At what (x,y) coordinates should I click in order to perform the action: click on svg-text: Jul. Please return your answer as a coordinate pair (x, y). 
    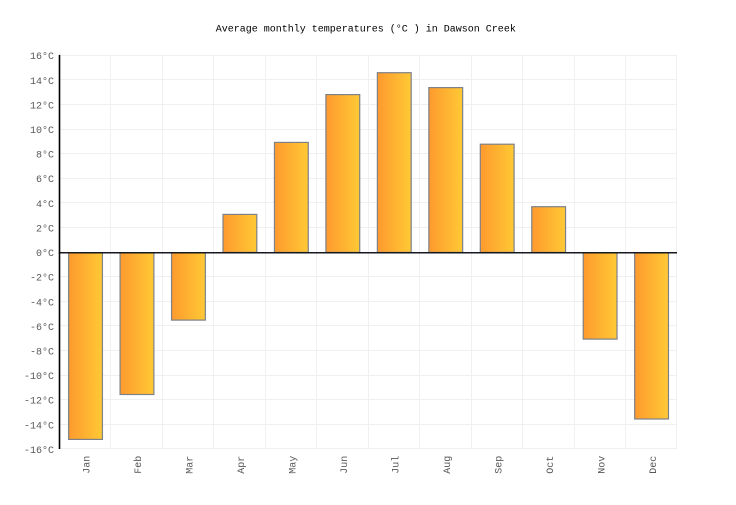
    Looking at the image, I should click on (396, 465).